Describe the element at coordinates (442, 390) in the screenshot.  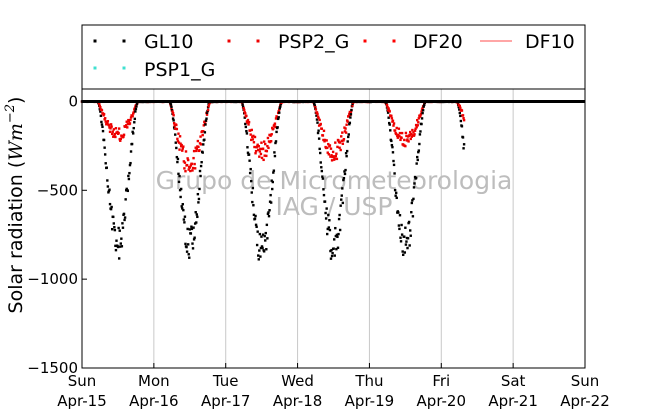
I see `x-tick-label-5: Fri Apr-20` at that location.